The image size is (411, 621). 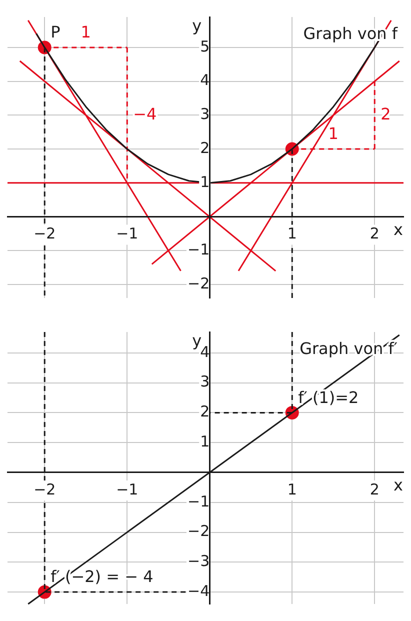 I want to click on series-label: f′ (1)=2, so click(x=328, y=397).